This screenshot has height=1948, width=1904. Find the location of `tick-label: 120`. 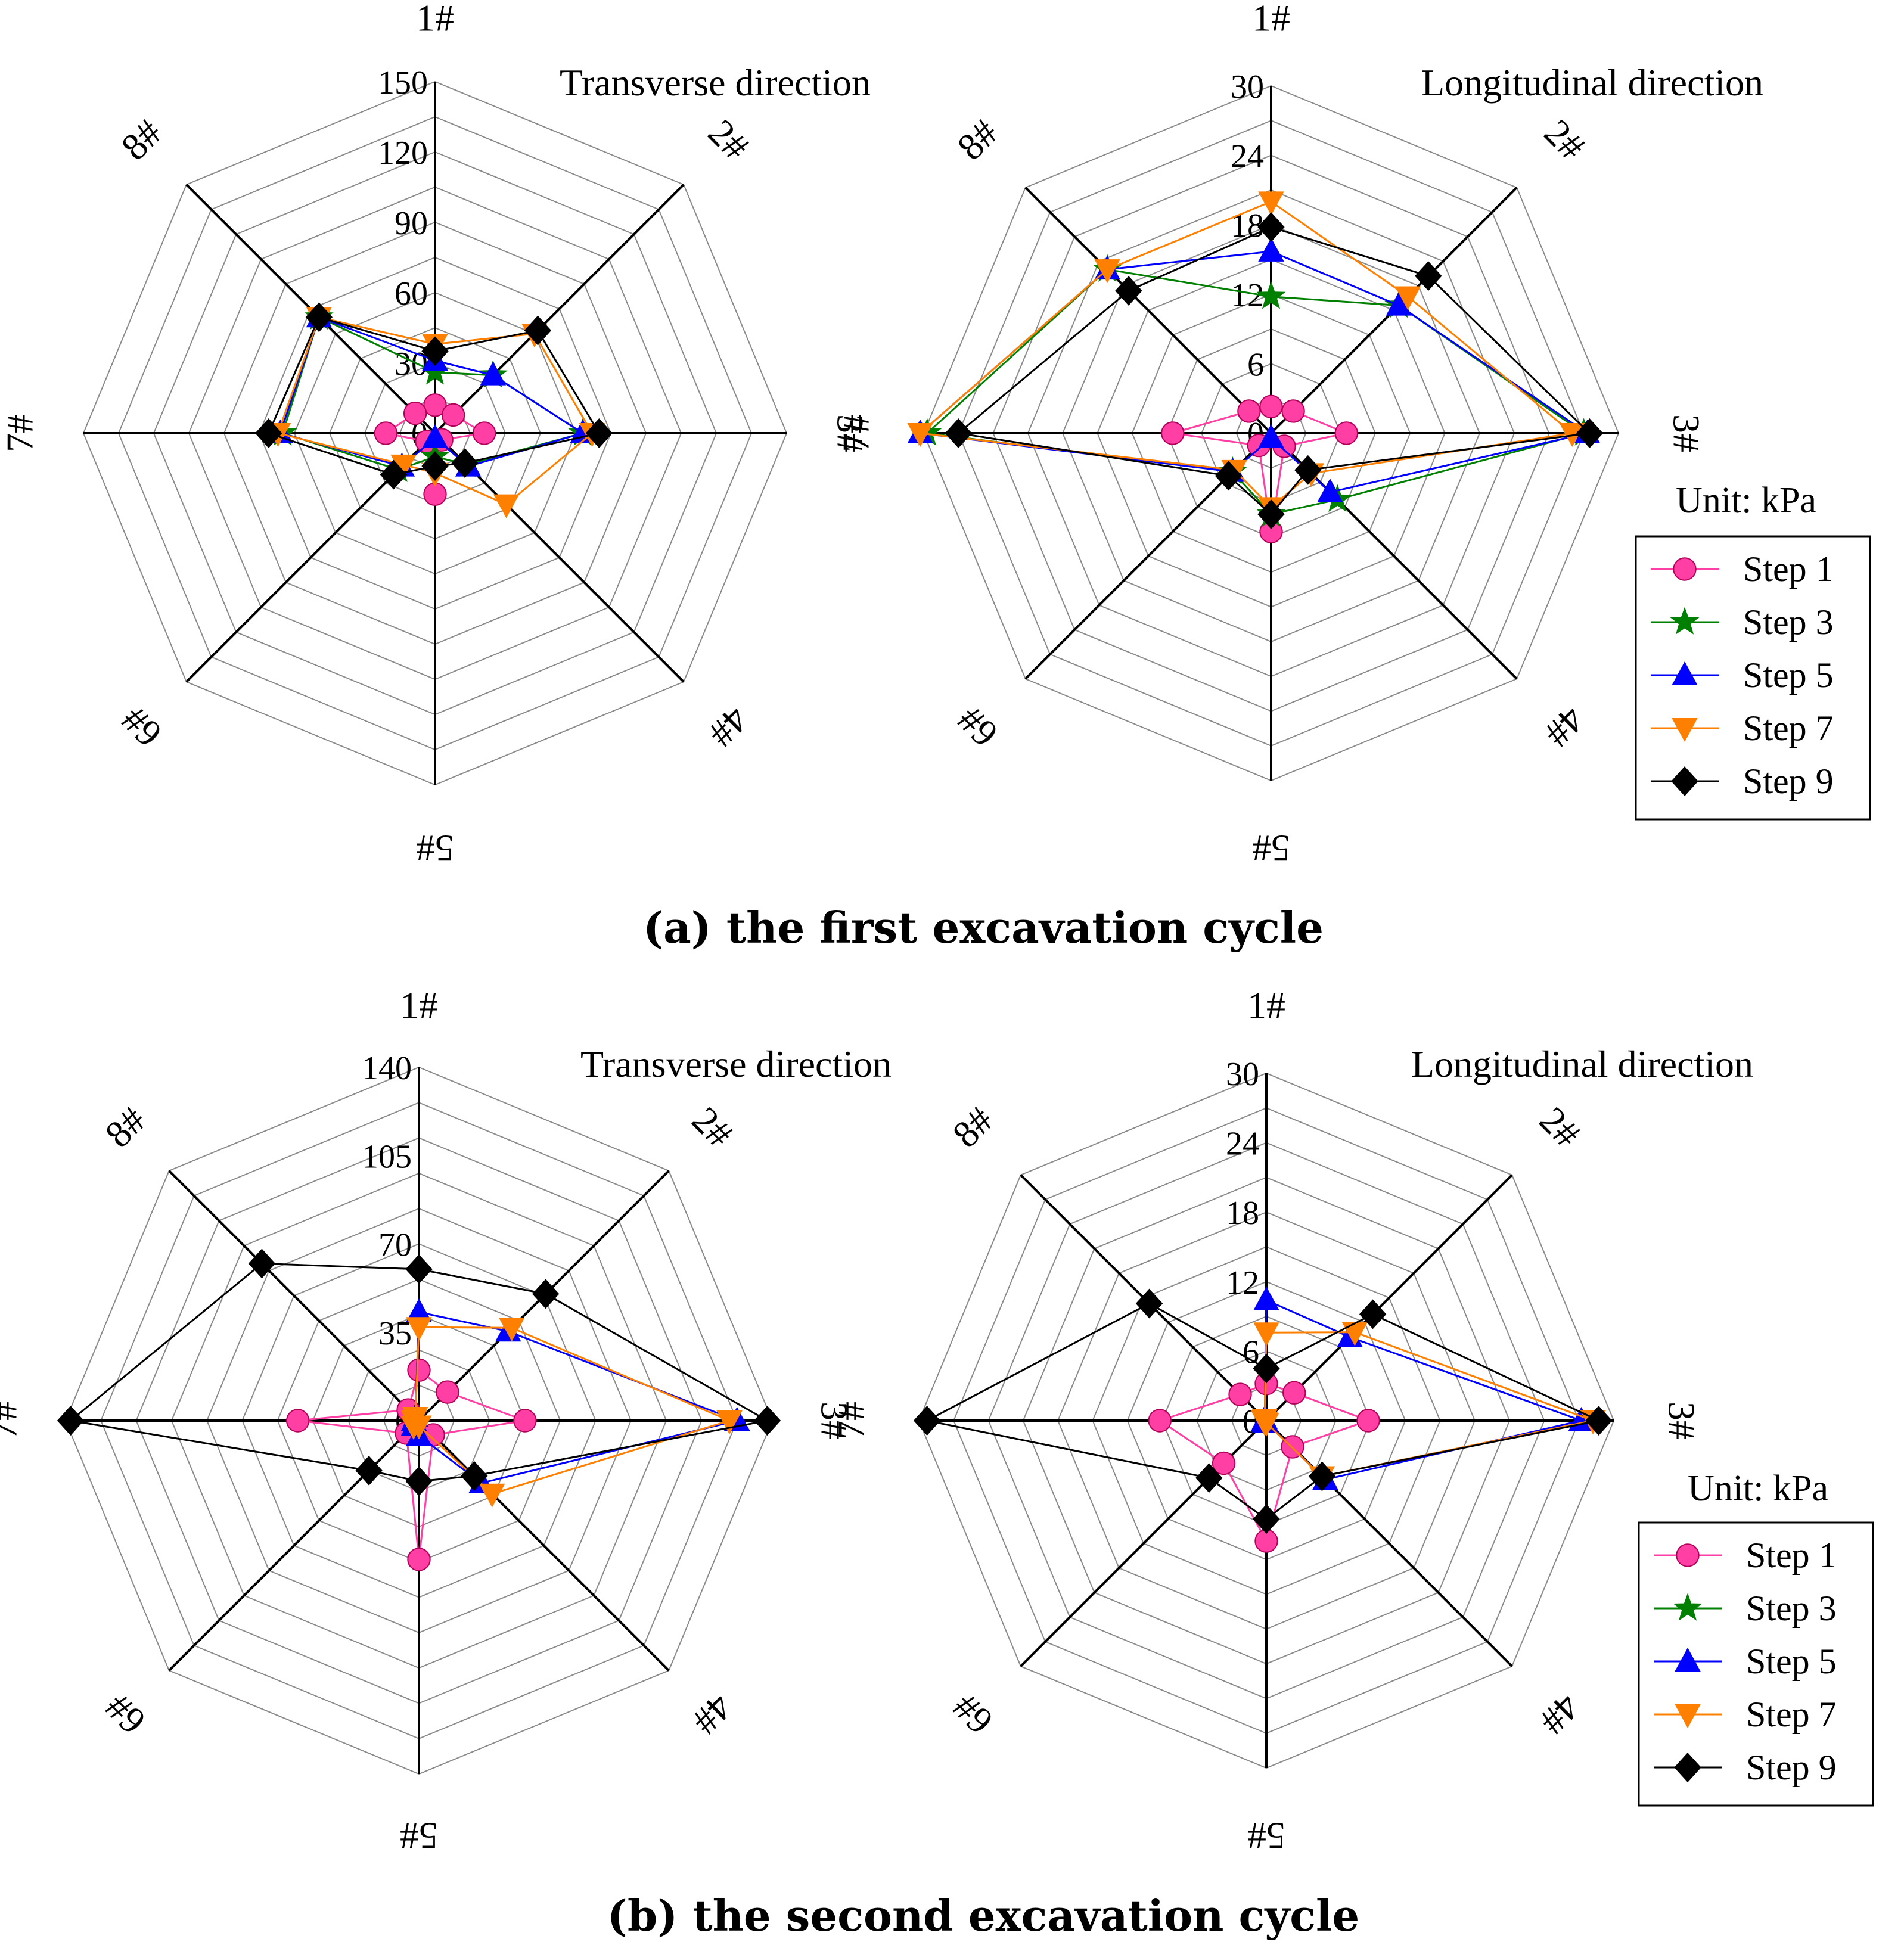

tick-label: 120 is located at coordinates (403, 153).